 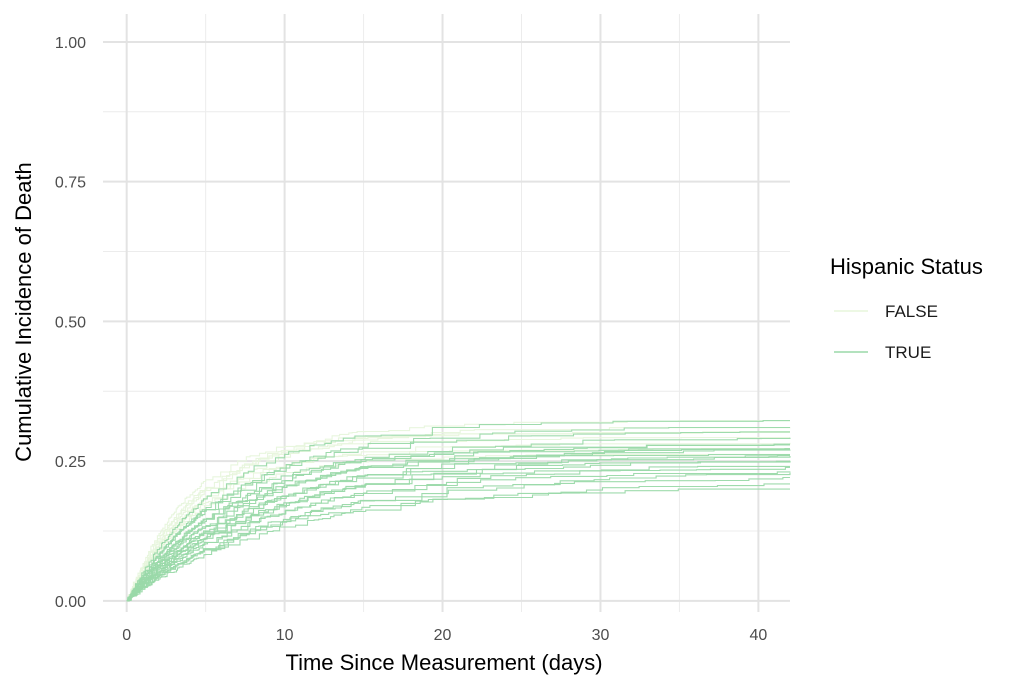 What do you see at coordinates (126, 635) in the screenshot?
I see `x-tick-label: 0` at bounding box center [126, 635].